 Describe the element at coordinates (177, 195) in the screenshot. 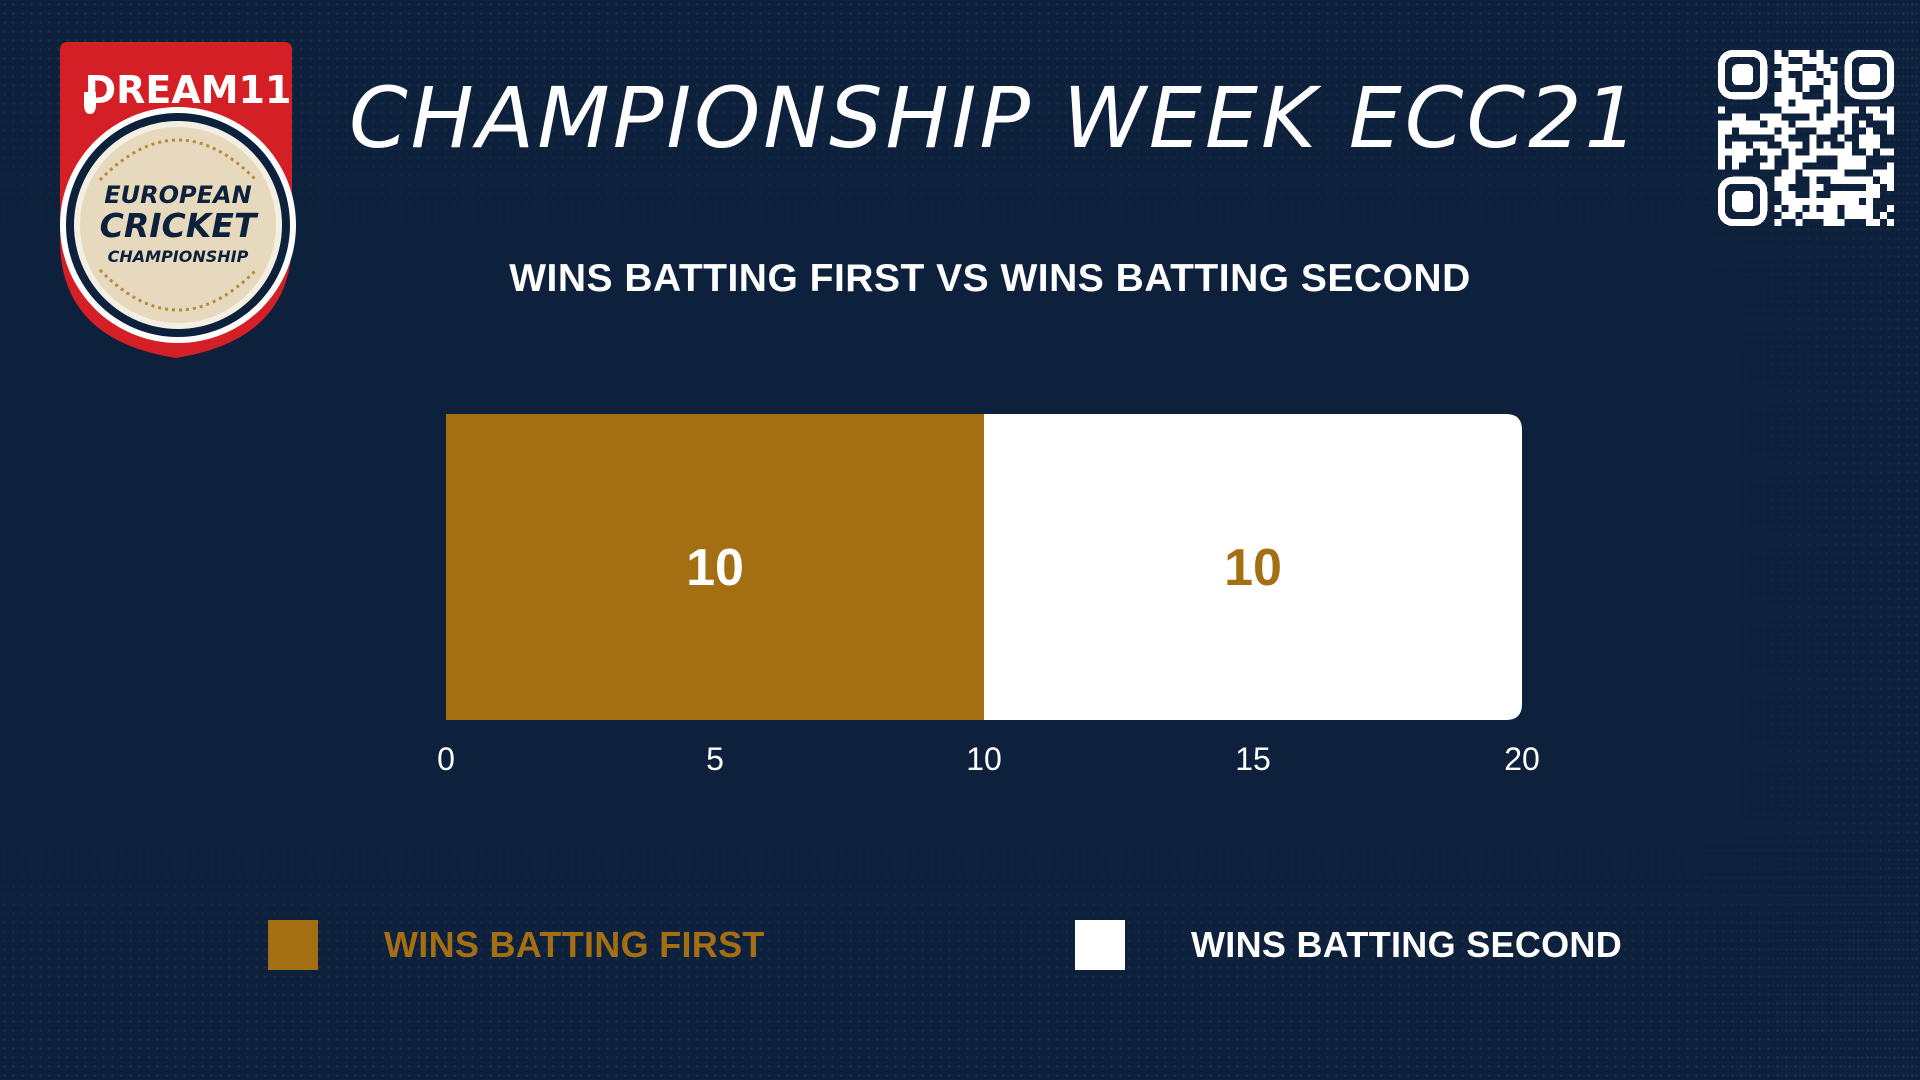

I see `svg-text: EUROPEAN` at that location.